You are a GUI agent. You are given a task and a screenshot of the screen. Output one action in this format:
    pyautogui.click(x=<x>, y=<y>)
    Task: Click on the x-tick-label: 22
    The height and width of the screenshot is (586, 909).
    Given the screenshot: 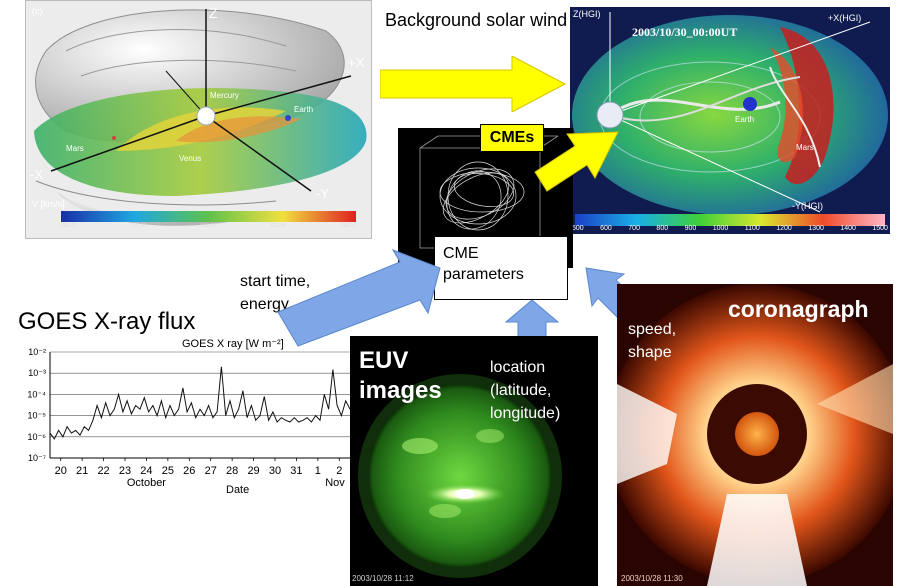 What is the action you would take?
    pyautogui.click(x=103, y=471)
    